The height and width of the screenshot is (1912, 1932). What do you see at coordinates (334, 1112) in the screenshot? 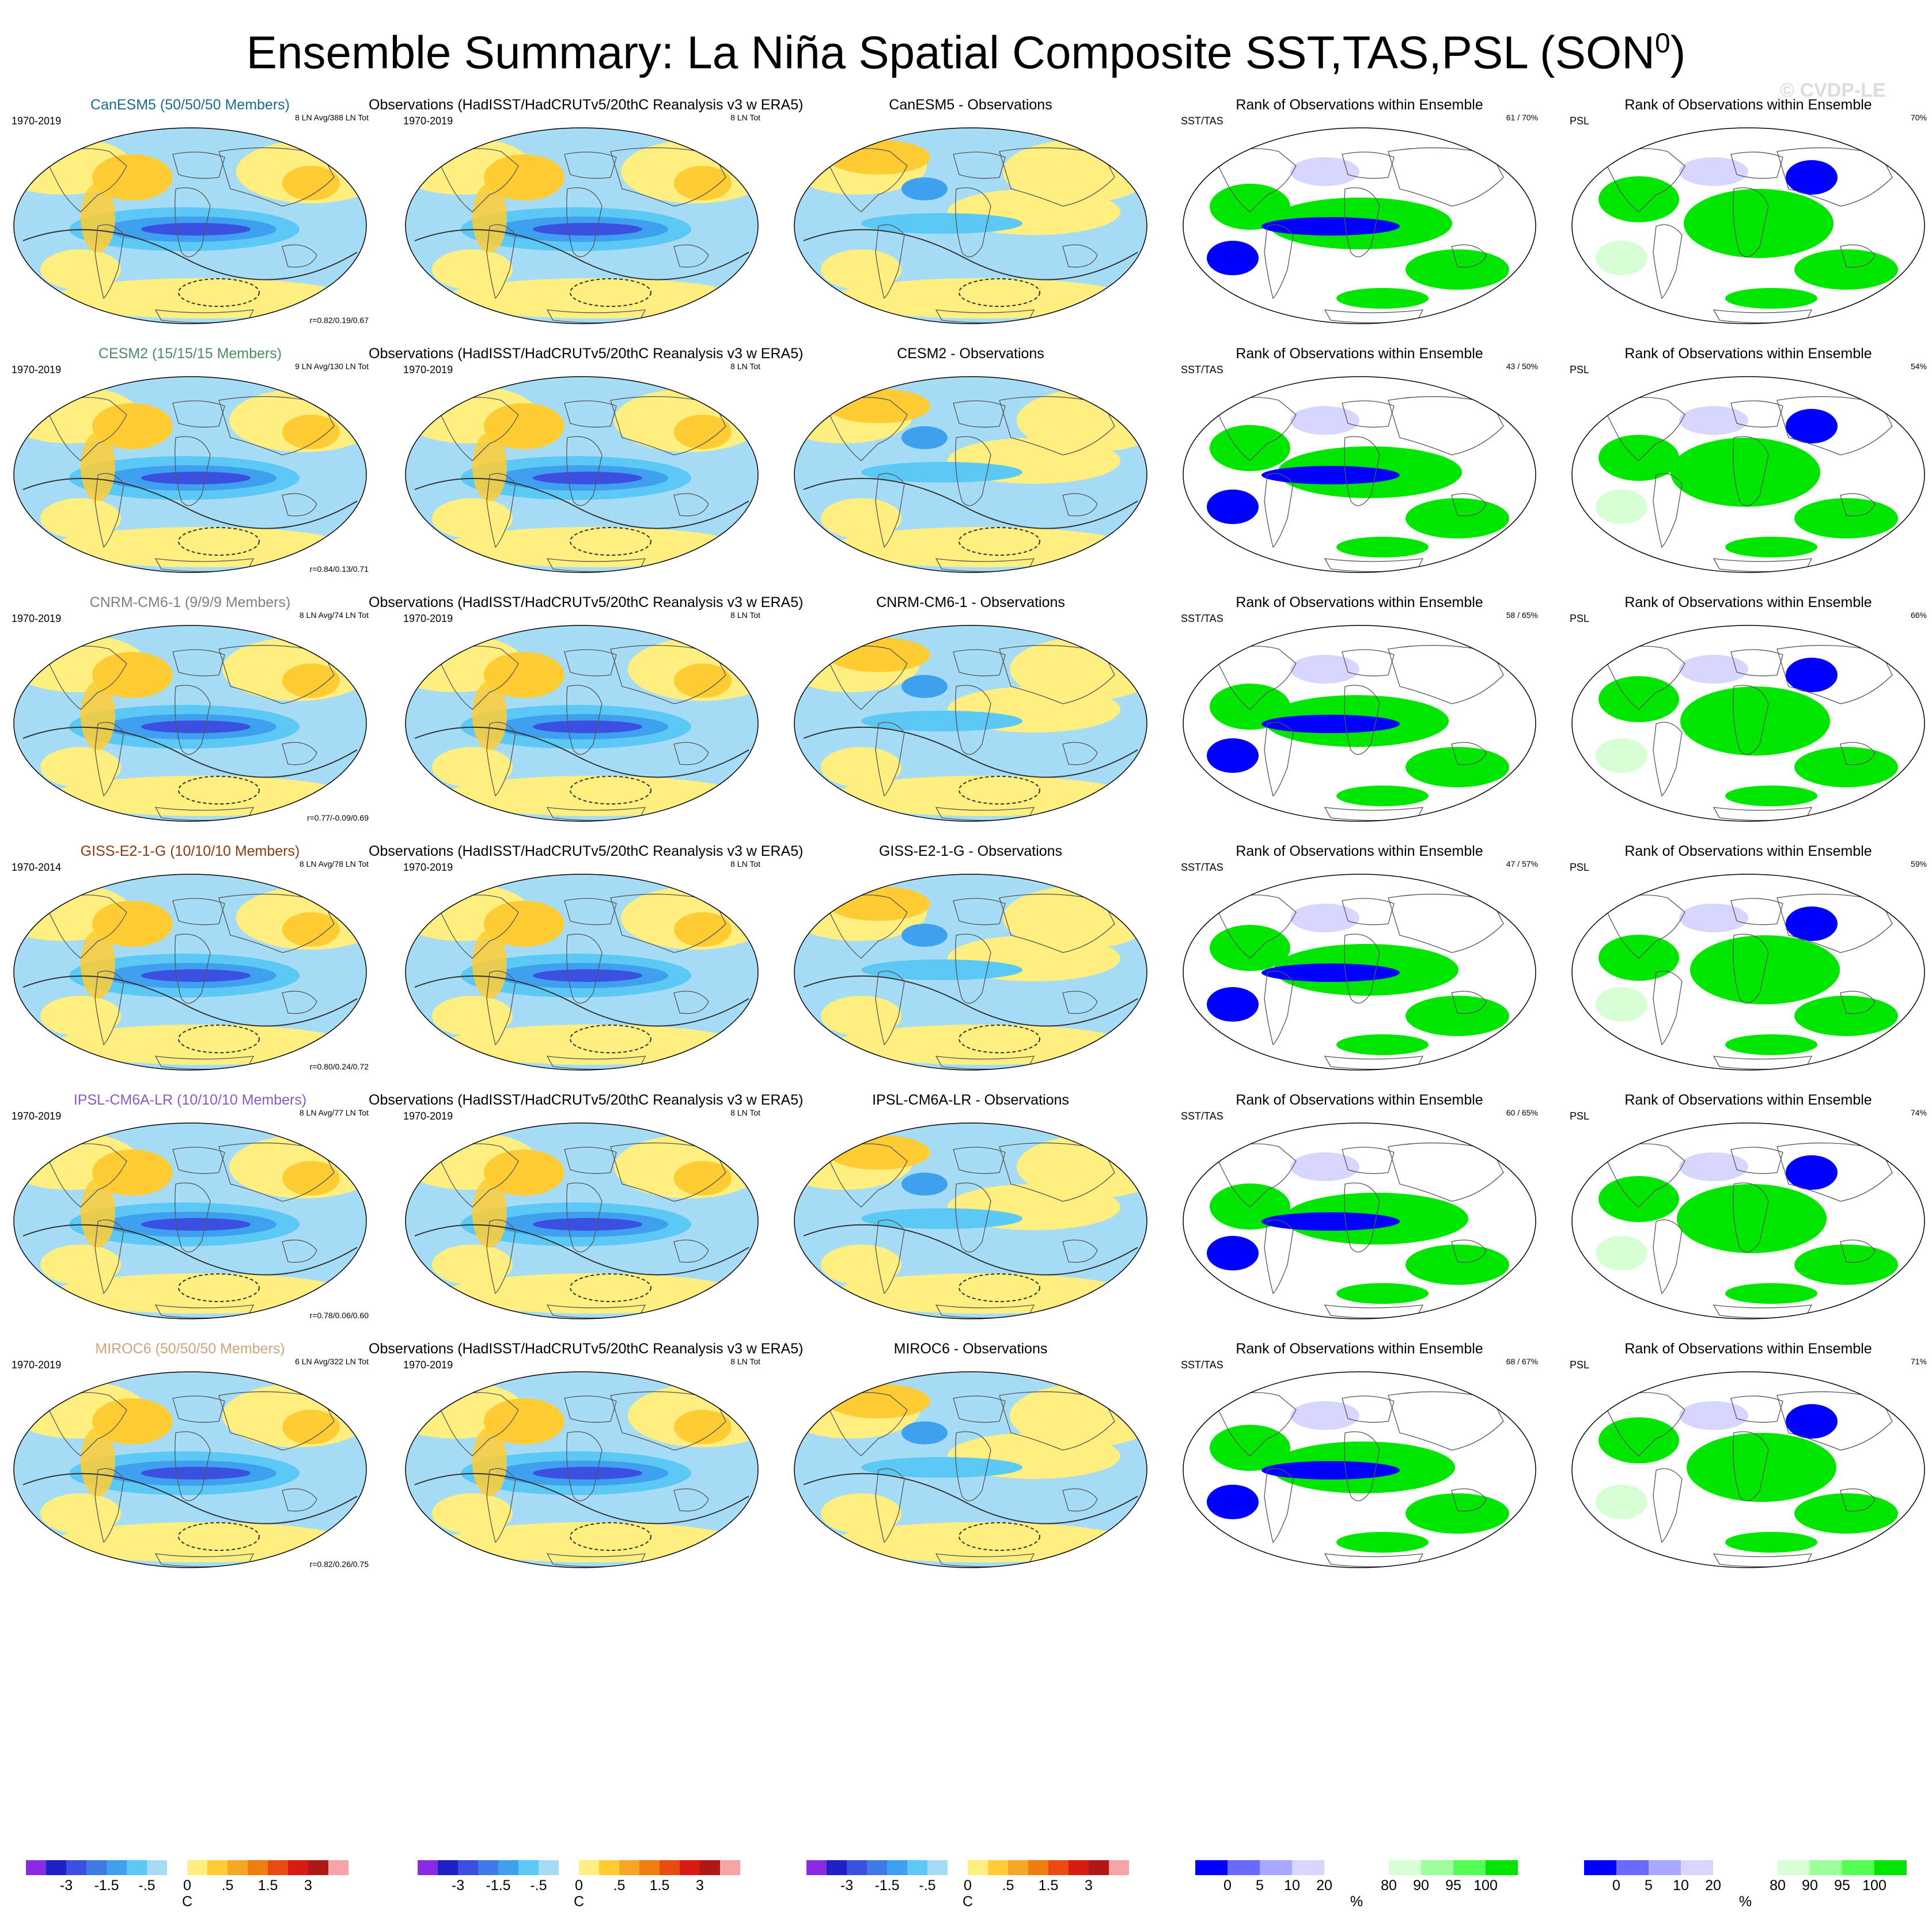
I see `ln-count: 8 LN Avg/77 LN Tot` at bounding box center [334, 1112].